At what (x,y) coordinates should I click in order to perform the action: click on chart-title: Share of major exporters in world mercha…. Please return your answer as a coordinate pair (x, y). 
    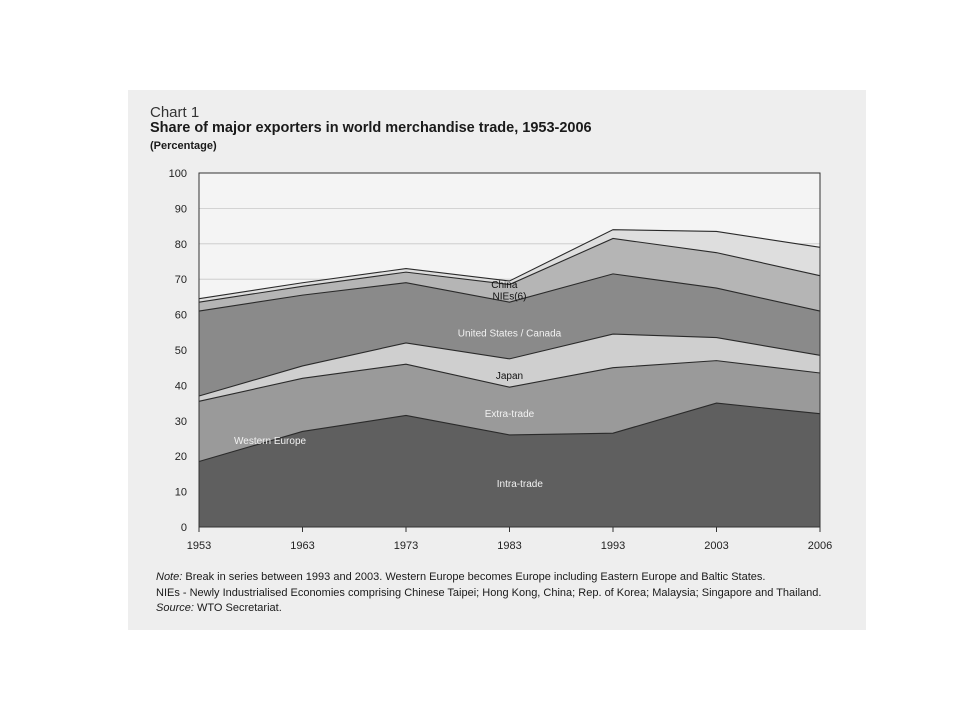
    Looking at the image, I should click on (371, 128).